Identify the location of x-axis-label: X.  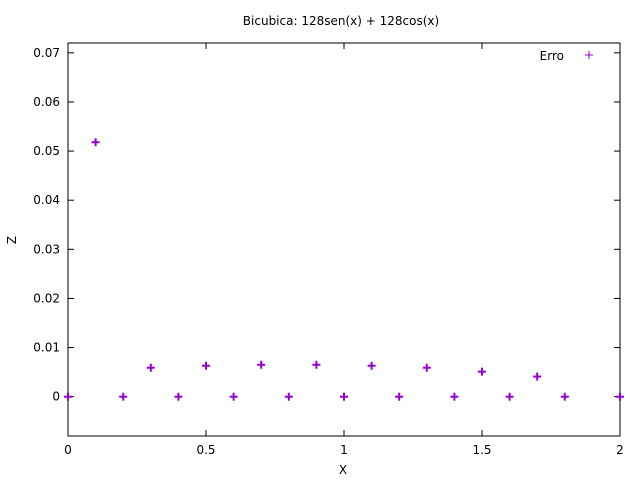
(343, 470).